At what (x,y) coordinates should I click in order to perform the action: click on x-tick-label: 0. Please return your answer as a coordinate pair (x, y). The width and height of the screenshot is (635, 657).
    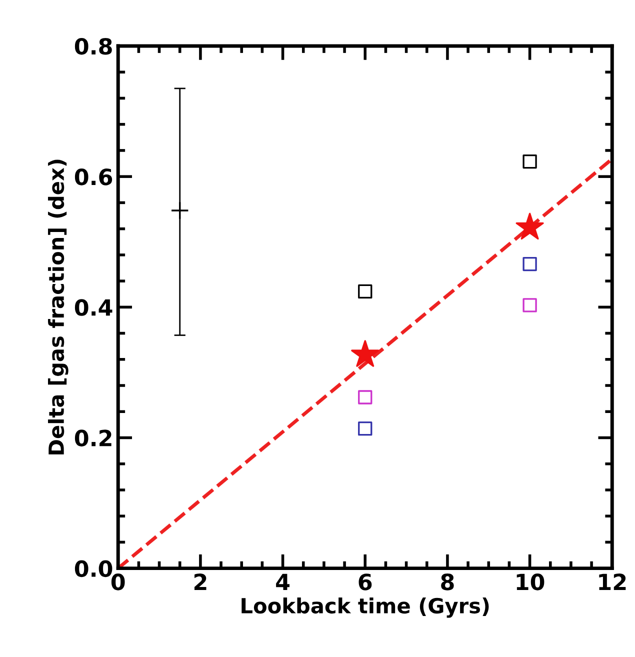
    Looking at the image, I should click on (118, 582).